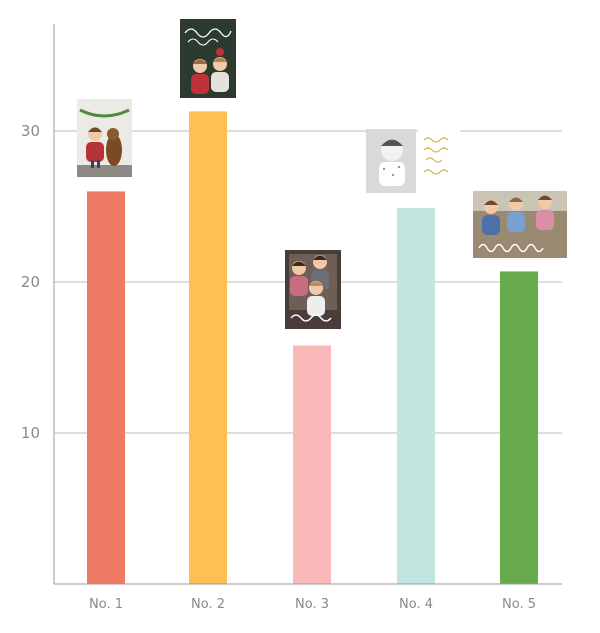  What do you see at coordinates (208, 604) in the screenshot?
I see `x-tick-label: No. 2` at bounding box center [208, 604].